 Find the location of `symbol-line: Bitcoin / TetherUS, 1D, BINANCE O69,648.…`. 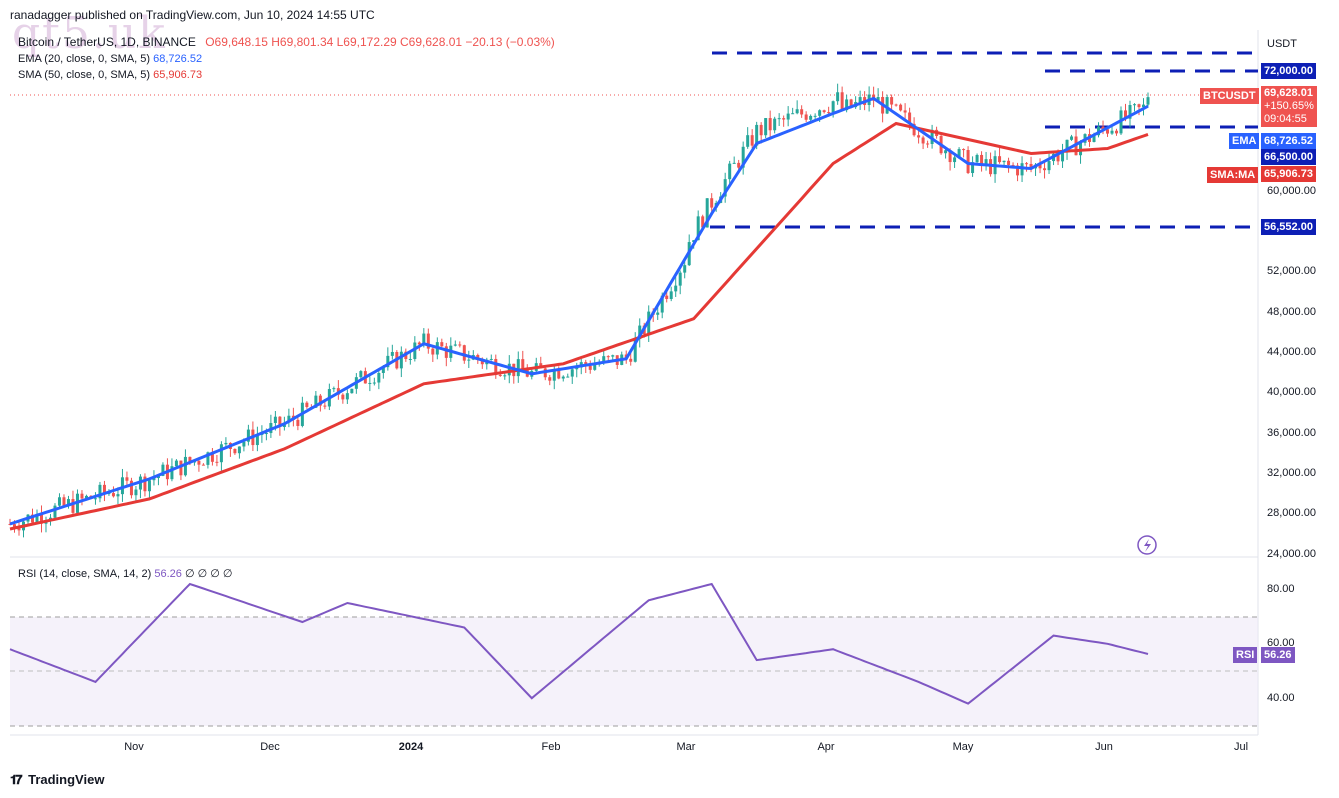

symbol-line: Bitcoin / TetherUS, 1D, BINANCE O69,648.… is located at coordinates (286, 42).